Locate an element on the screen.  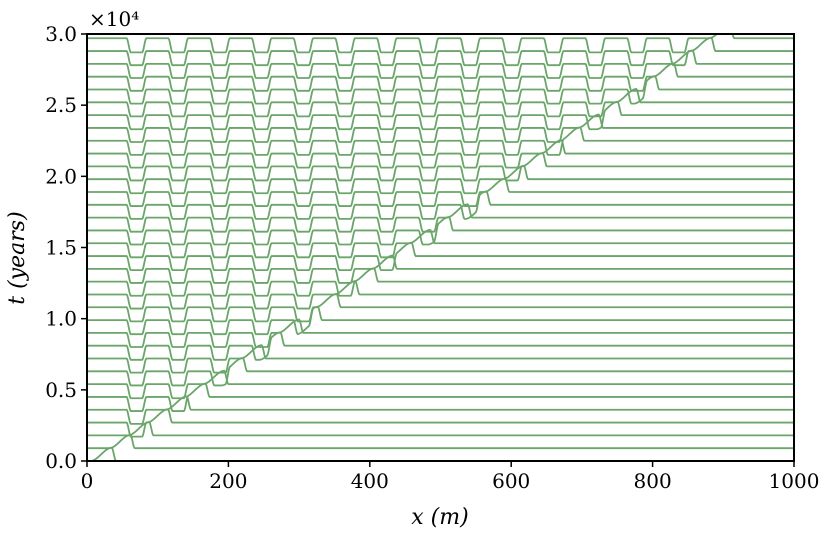
x-tick-label: 800 is located at coordinates (653, 481).